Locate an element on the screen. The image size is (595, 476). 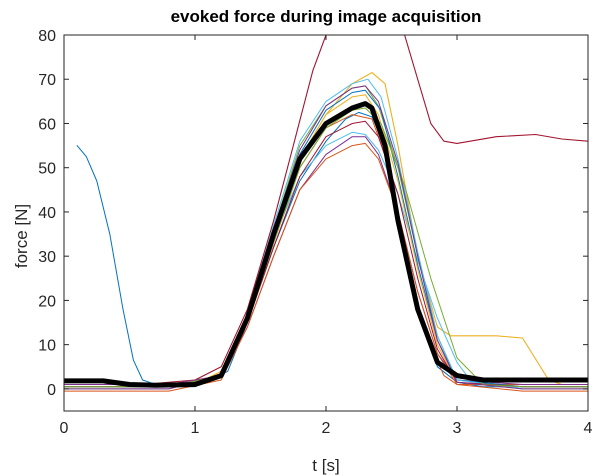
chart-title: evoked force during image acquisition is located at coordinates (326, 16).